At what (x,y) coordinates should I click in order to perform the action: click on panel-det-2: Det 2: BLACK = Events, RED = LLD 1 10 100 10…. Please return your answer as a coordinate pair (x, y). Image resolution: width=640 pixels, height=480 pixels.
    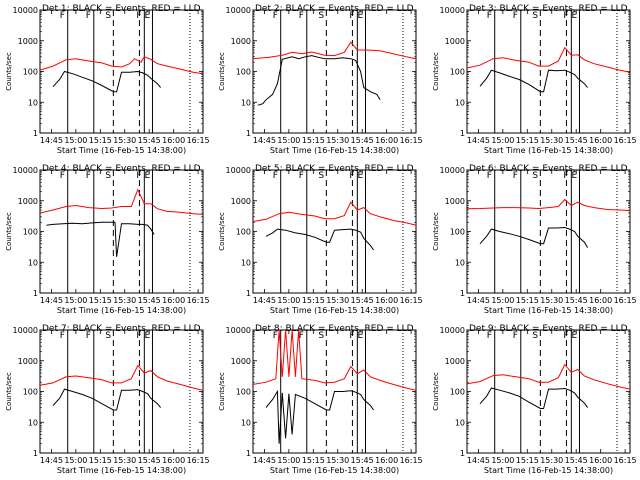
    Looking at the image, I should click on (320, 79).